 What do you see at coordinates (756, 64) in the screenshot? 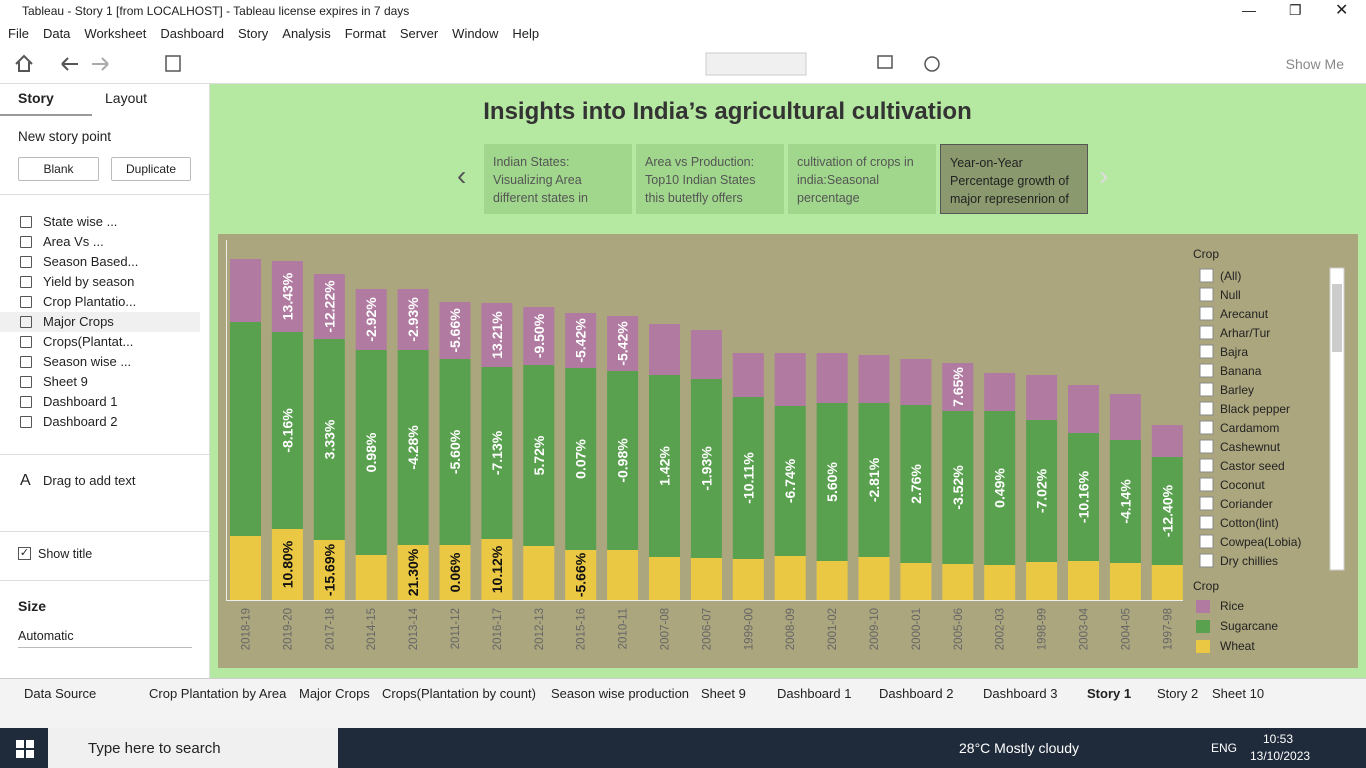
I see `size-dropdown` at bounding box center [756, 64].